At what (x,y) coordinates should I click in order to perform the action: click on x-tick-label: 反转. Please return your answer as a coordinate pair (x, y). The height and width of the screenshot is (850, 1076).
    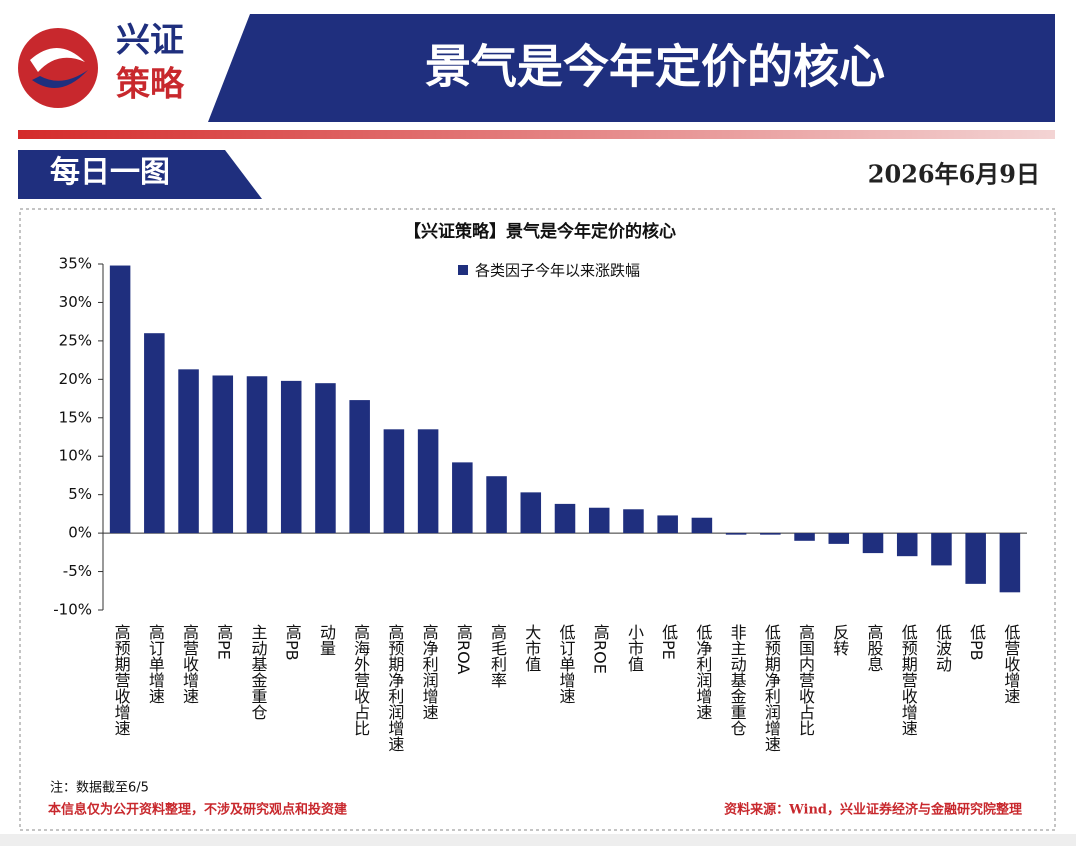
    Looking at the image, I should click on (839, 640).